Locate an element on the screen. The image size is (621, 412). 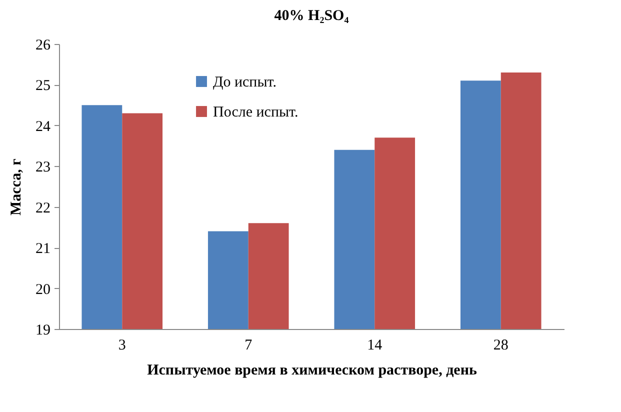
y-tick-label: 20 is located at coordinates (43, 290).